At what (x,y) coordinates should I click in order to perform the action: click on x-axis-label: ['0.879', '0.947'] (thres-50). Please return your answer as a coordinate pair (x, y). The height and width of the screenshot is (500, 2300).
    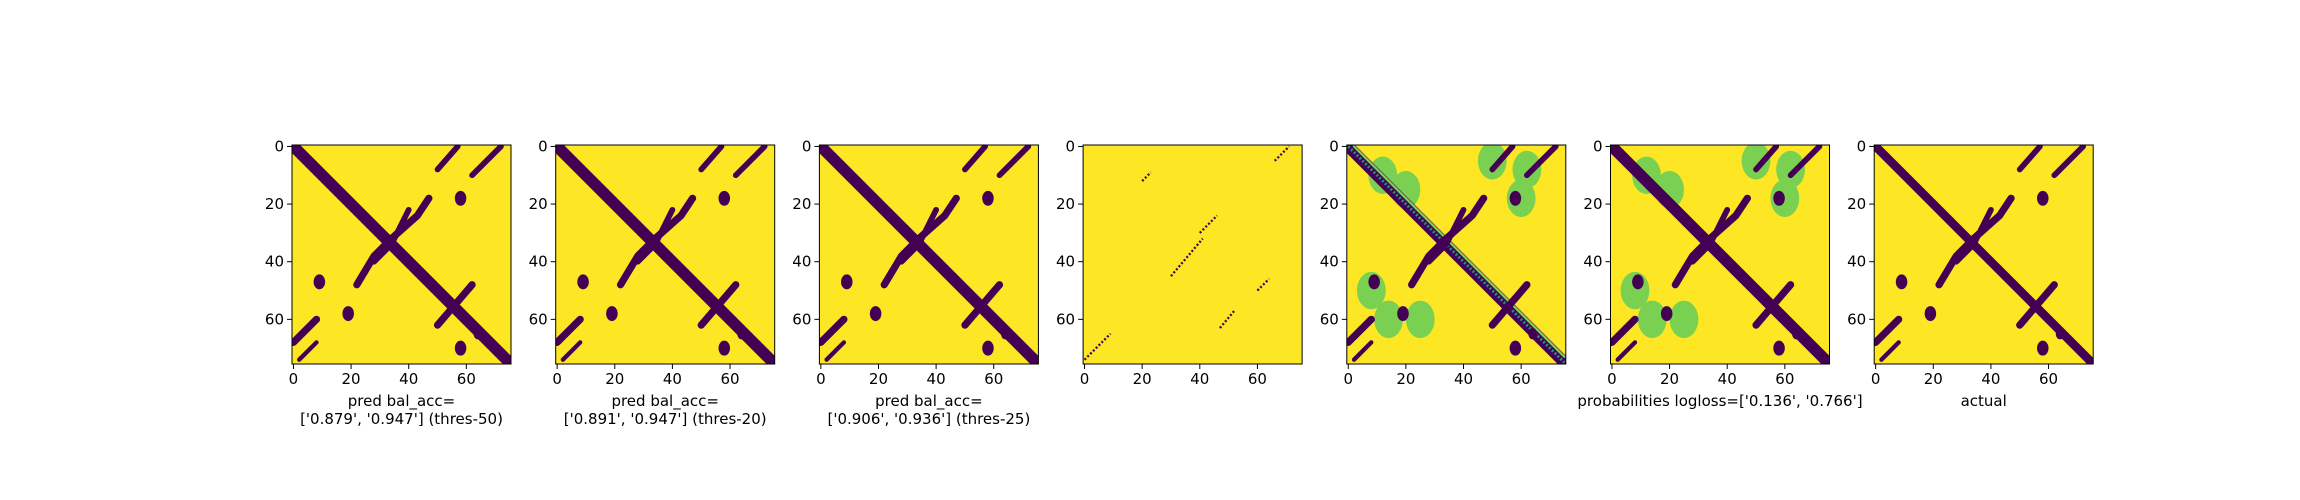
    Looking at the image, I should click on (401, 419).